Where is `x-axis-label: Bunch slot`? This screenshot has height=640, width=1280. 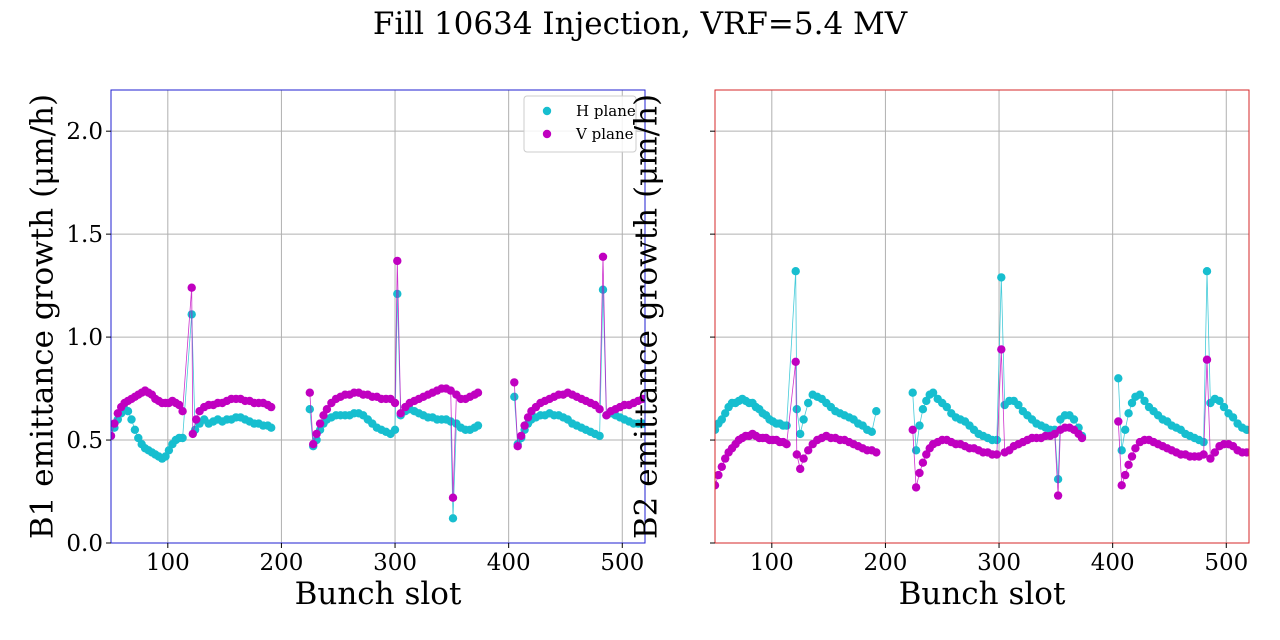
x-axis-label: Bunch slot is located at coordinates (982, 594).